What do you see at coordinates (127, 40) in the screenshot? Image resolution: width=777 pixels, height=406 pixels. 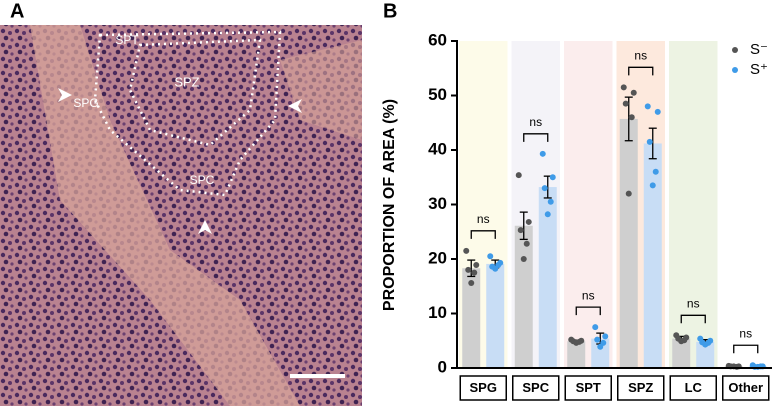 I see `region-label: SPT` at bounding box center [127, 40].